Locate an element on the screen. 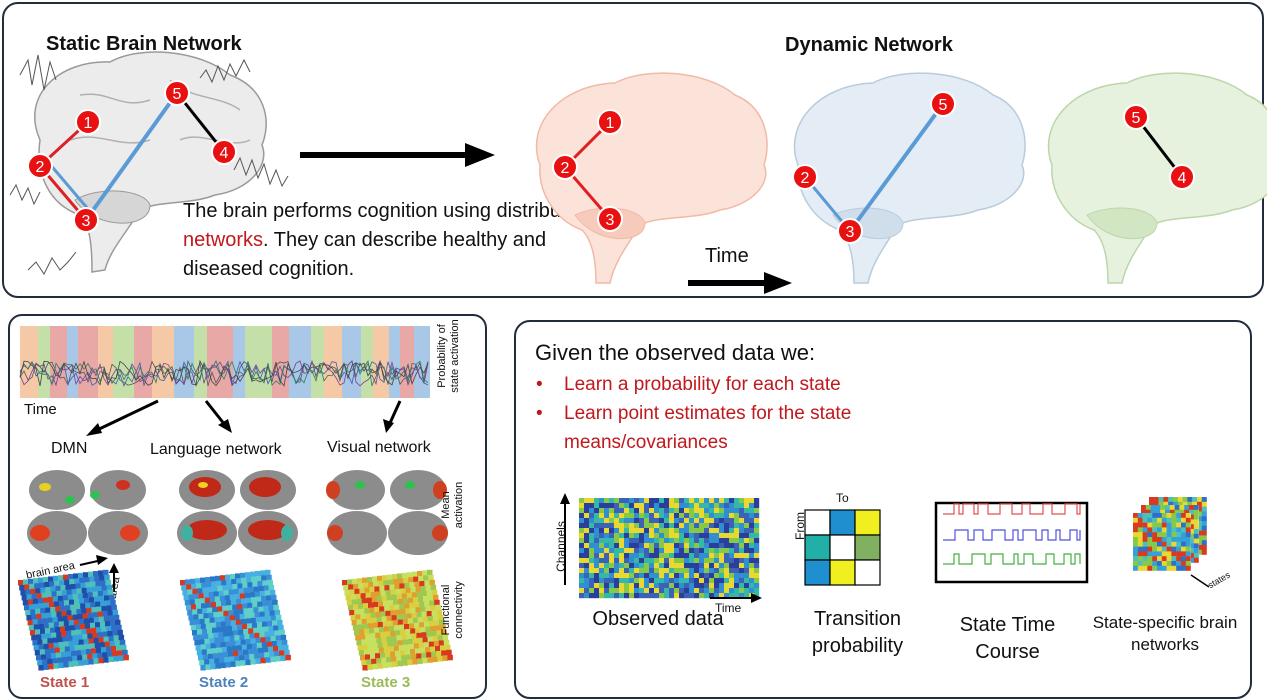 The width and height of the screenshot is (1267, 699). dmn-brain-maps is located at coordinates (87, 512).